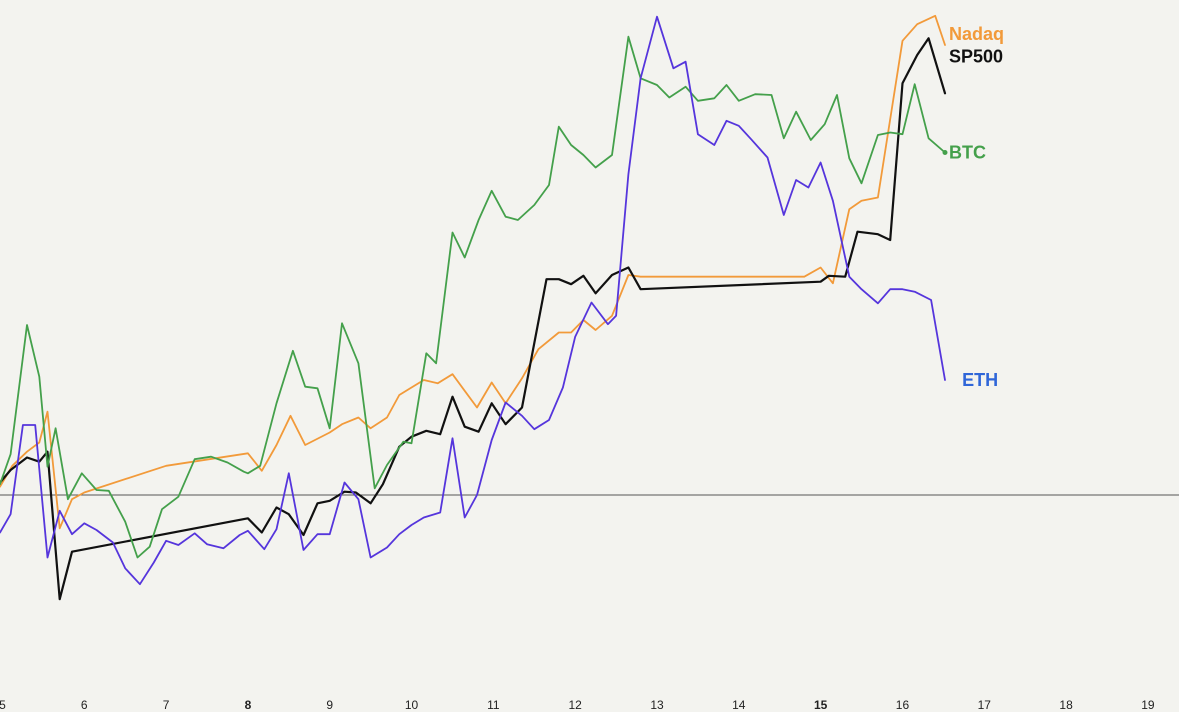 This screenshot has height=712, width=1179. What do you see at coordinates (739, 705) in the screenshot?
I see `x-tick-label: 14` at bounding box center [739, 705].